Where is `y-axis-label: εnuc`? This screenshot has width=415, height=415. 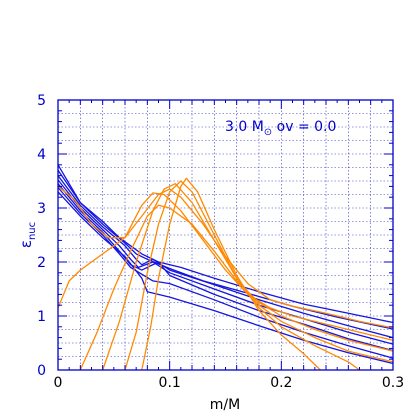
y-axis-label: εnuc is located at coordinates (27, 235).